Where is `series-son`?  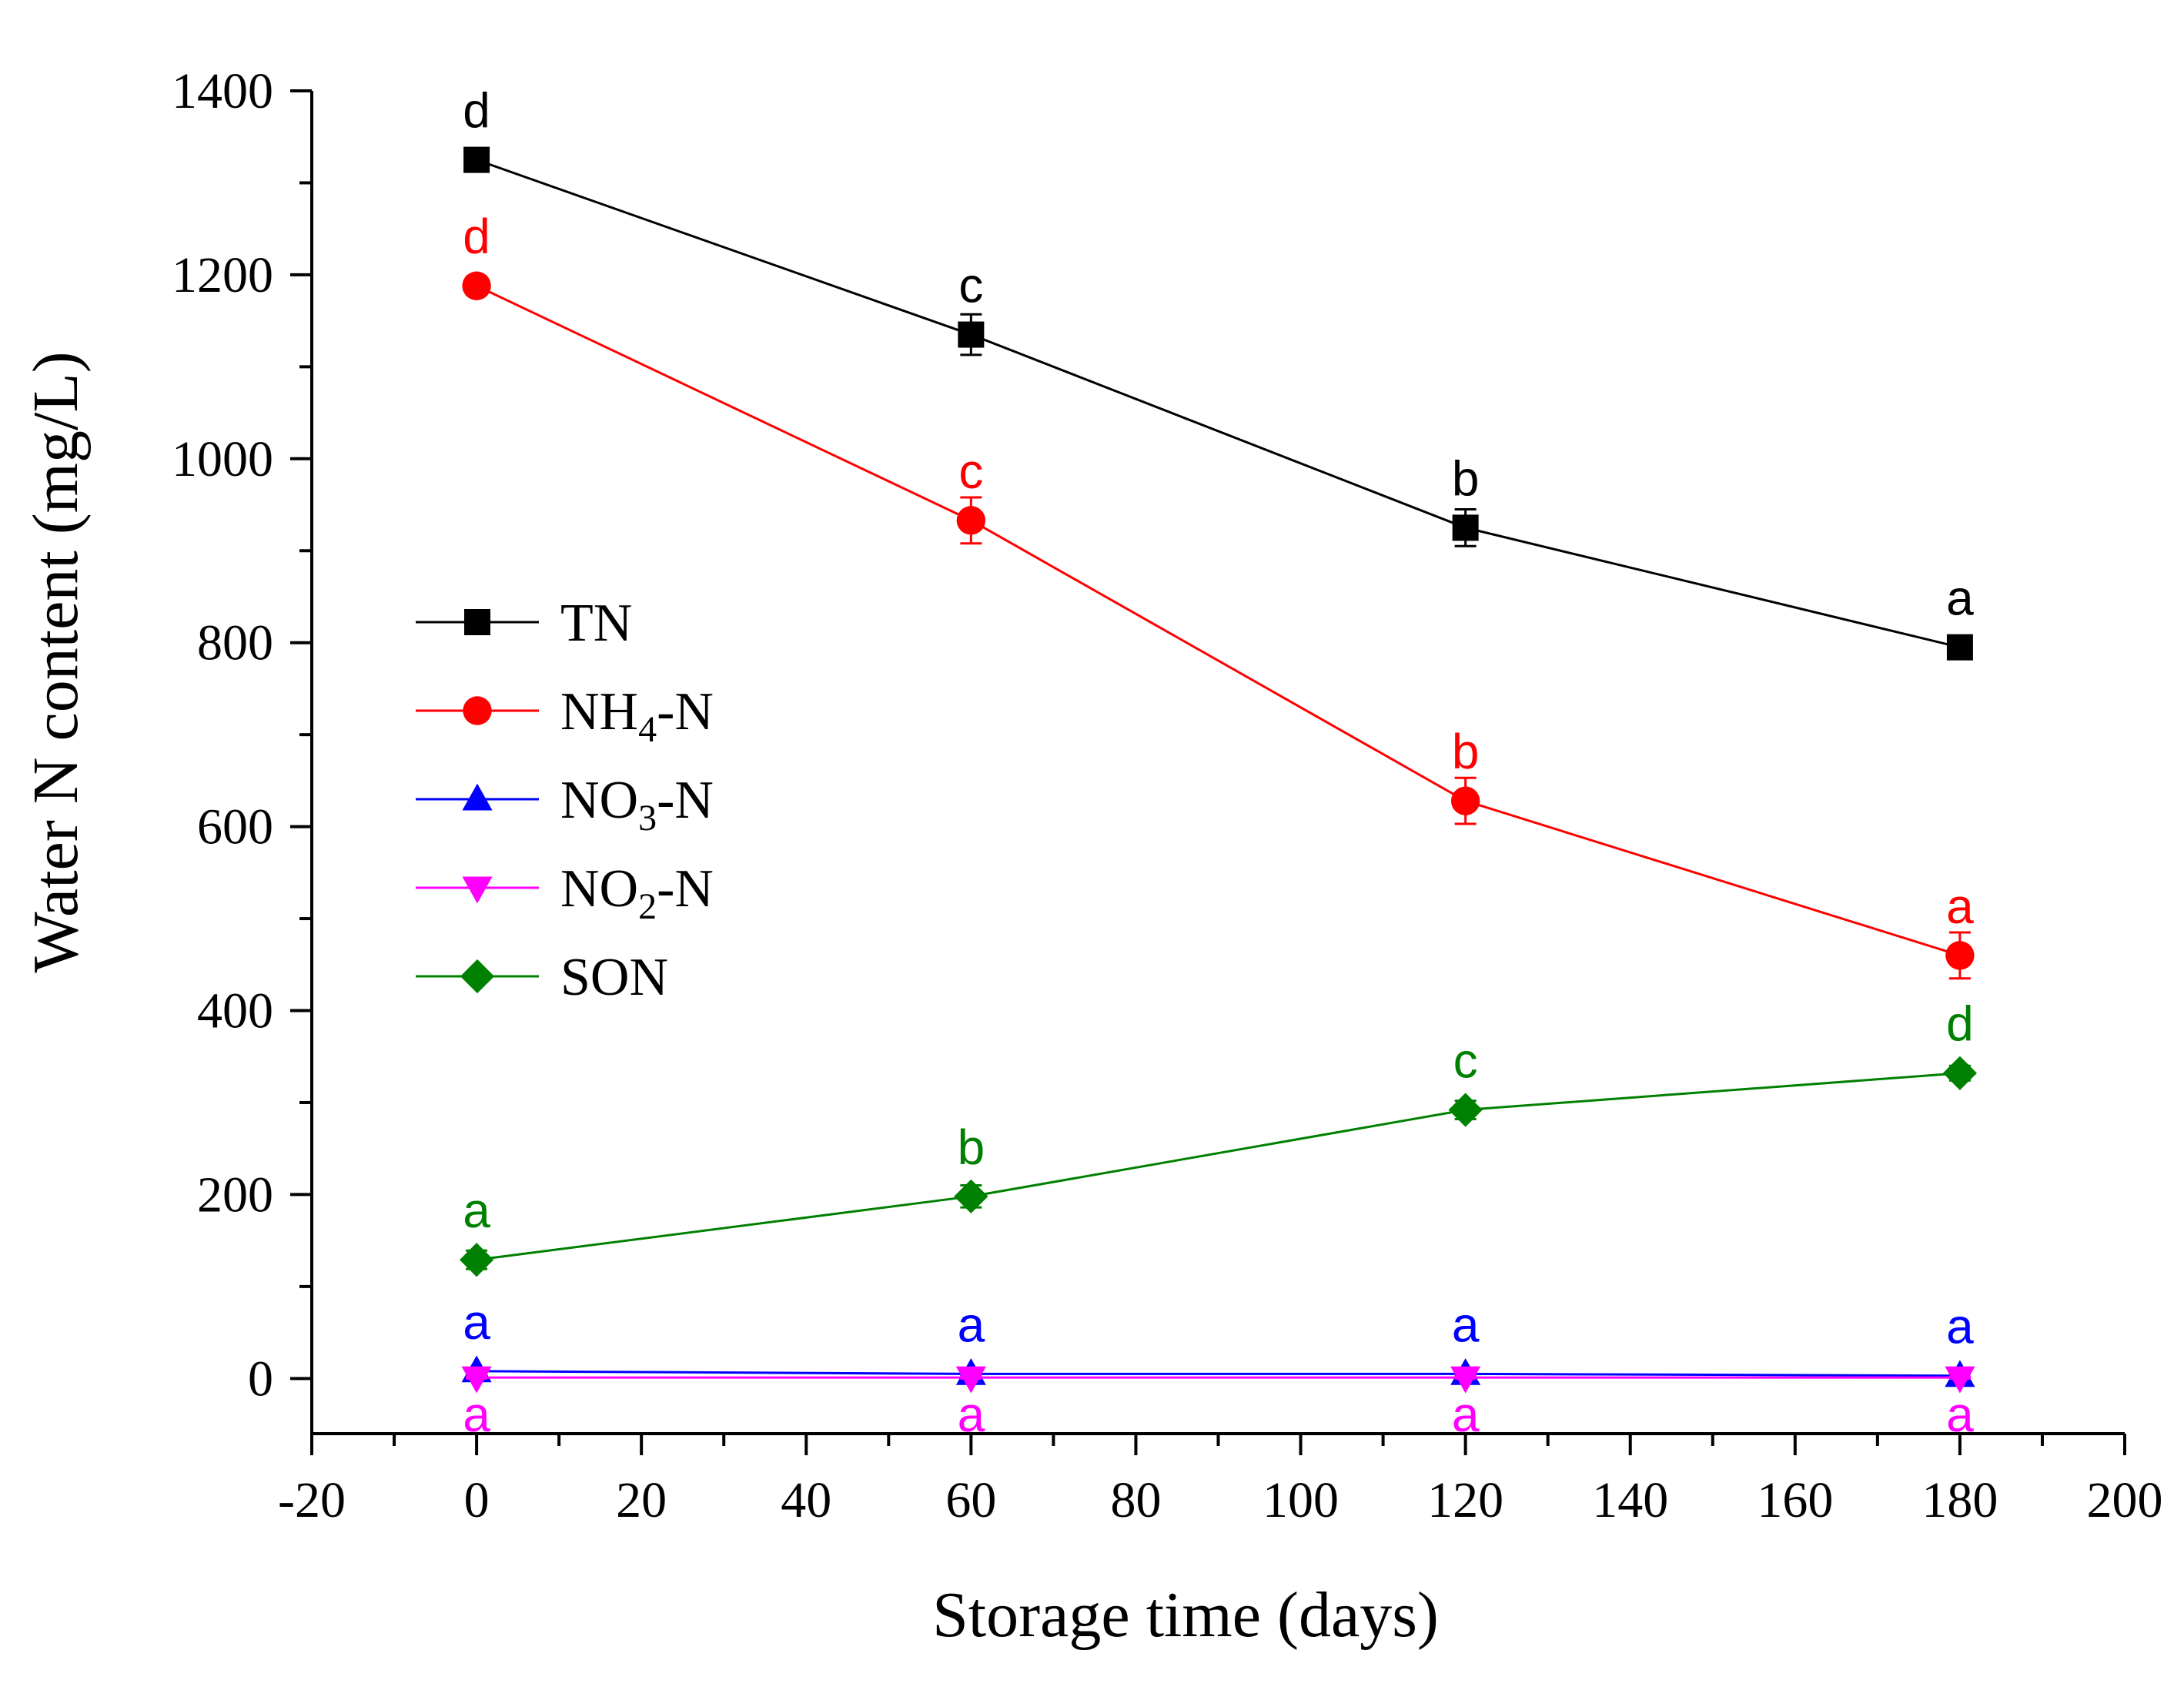 series-son is located at coordinates (1219, 1166).